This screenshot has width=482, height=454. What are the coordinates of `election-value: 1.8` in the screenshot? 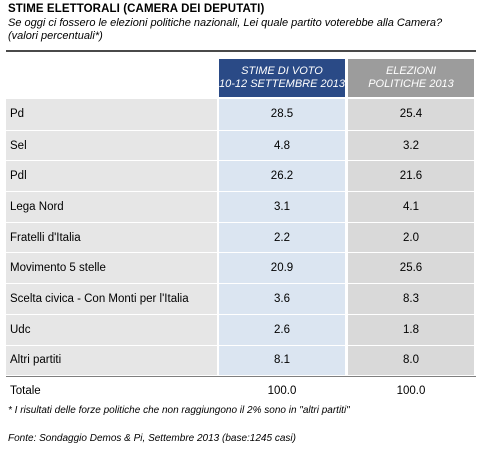 It's located at (411, 329).